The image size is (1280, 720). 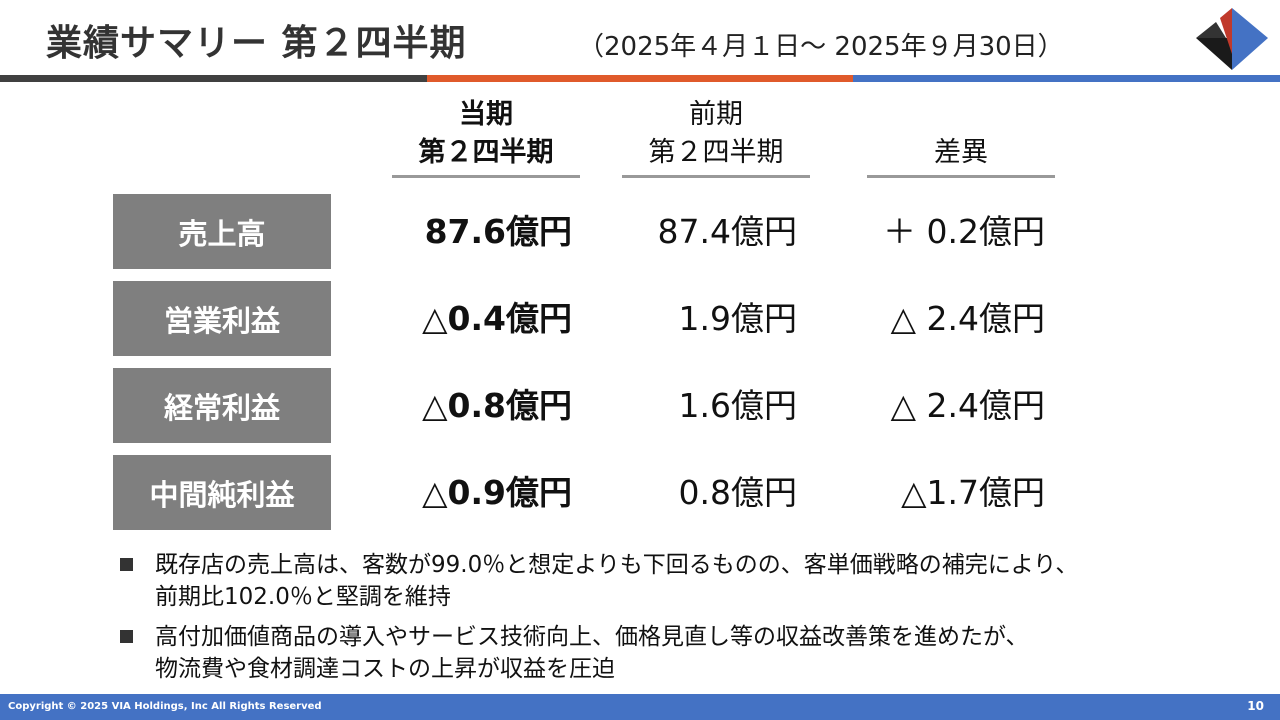 I want to click on row-label: 営業利益, so click(x=222, y=318).